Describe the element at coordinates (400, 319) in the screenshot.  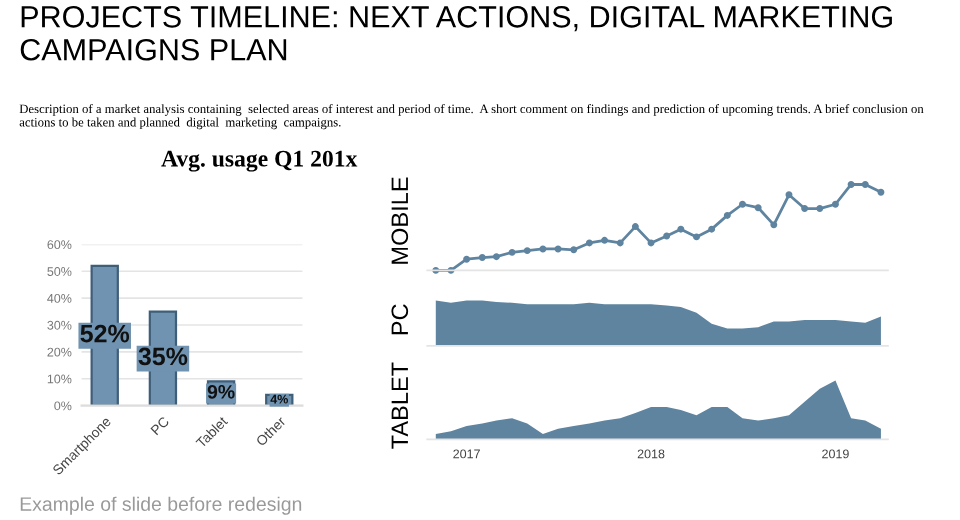
I see `y-axis-title: PC` at that location.